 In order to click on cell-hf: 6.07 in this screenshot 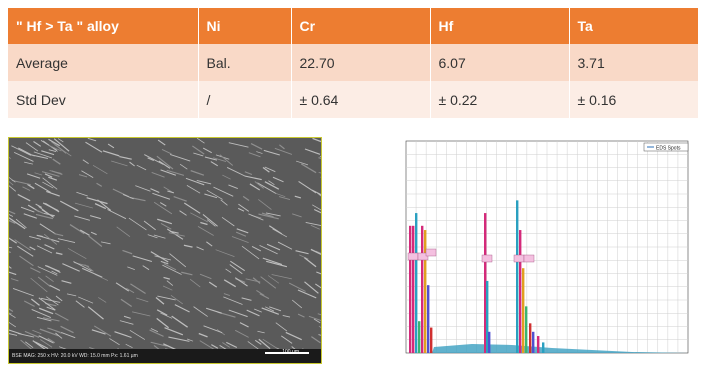, I will do `click(500, 62)`.